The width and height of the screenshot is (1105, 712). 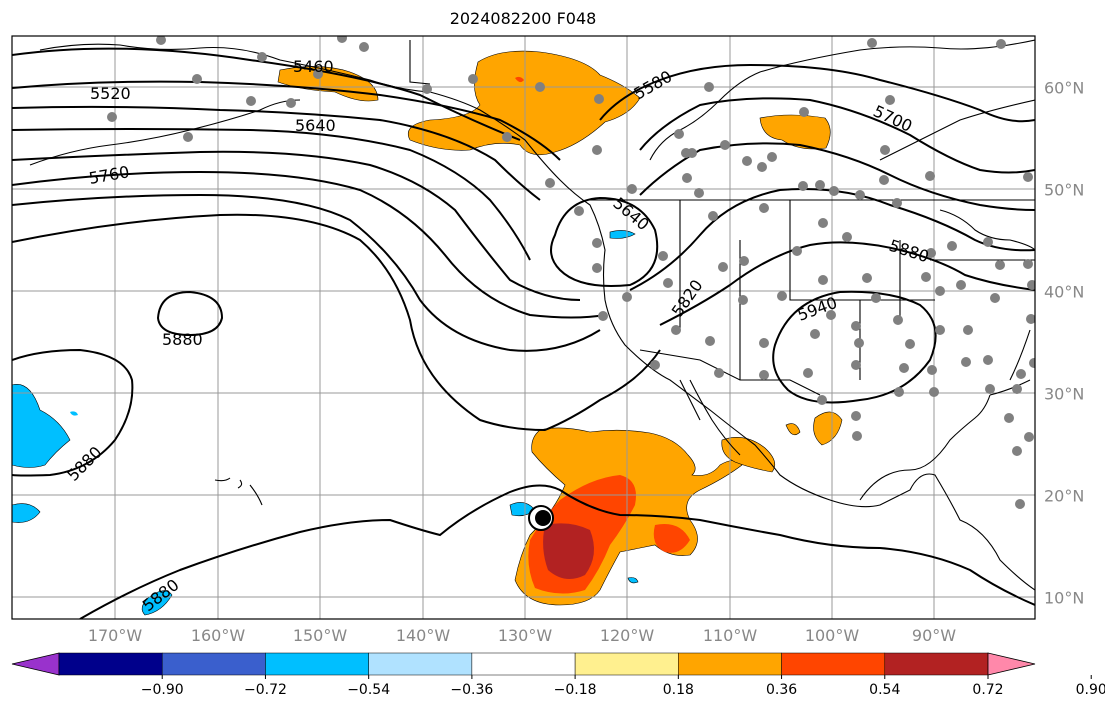 What do you see at coordinates (1090, 690) in the screenshot?
I see `colorbar-tick-label: 0.90` at bounding box center [1090, 690].